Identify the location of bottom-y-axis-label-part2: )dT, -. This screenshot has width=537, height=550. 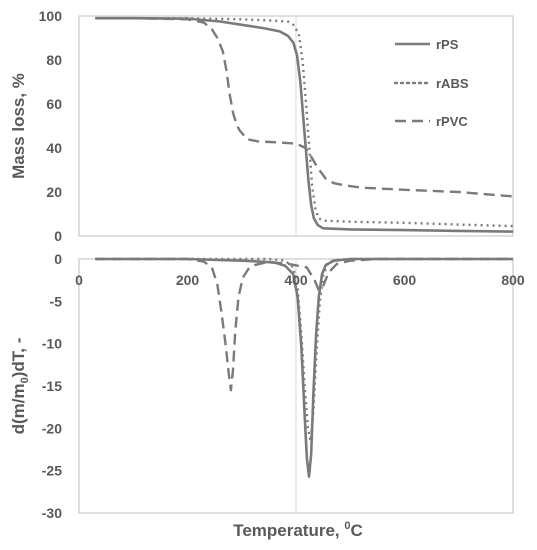
(18, 358).